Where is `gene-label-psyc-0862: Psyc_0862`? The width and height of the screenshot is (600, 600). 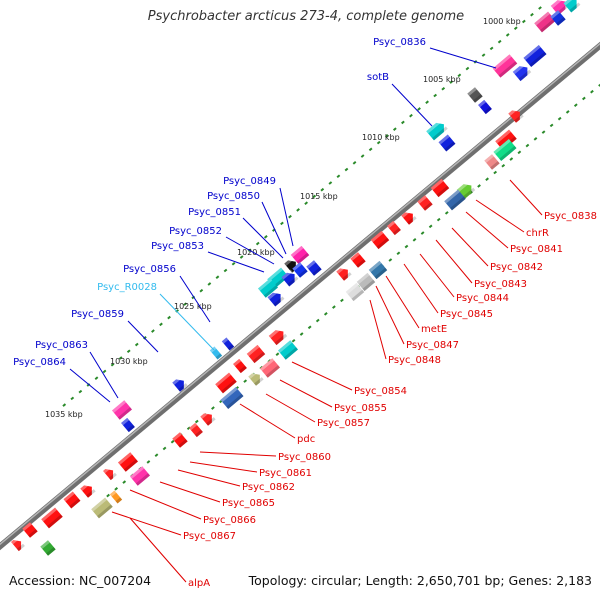
gene-label-psyc-0862: Psyc_0862 is located at coordinates (268, 487).